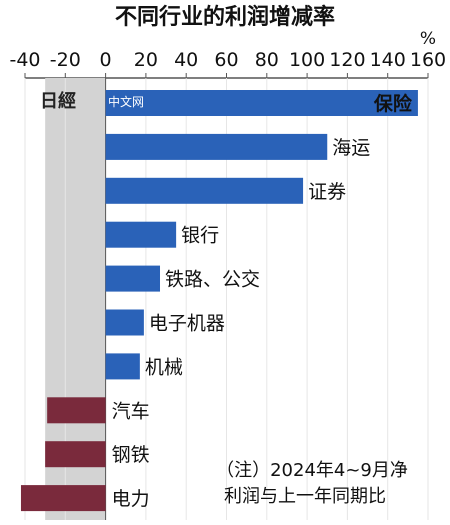  I want to click on footnote-line-2: 利润与上一年同期比, so click(305, 496).